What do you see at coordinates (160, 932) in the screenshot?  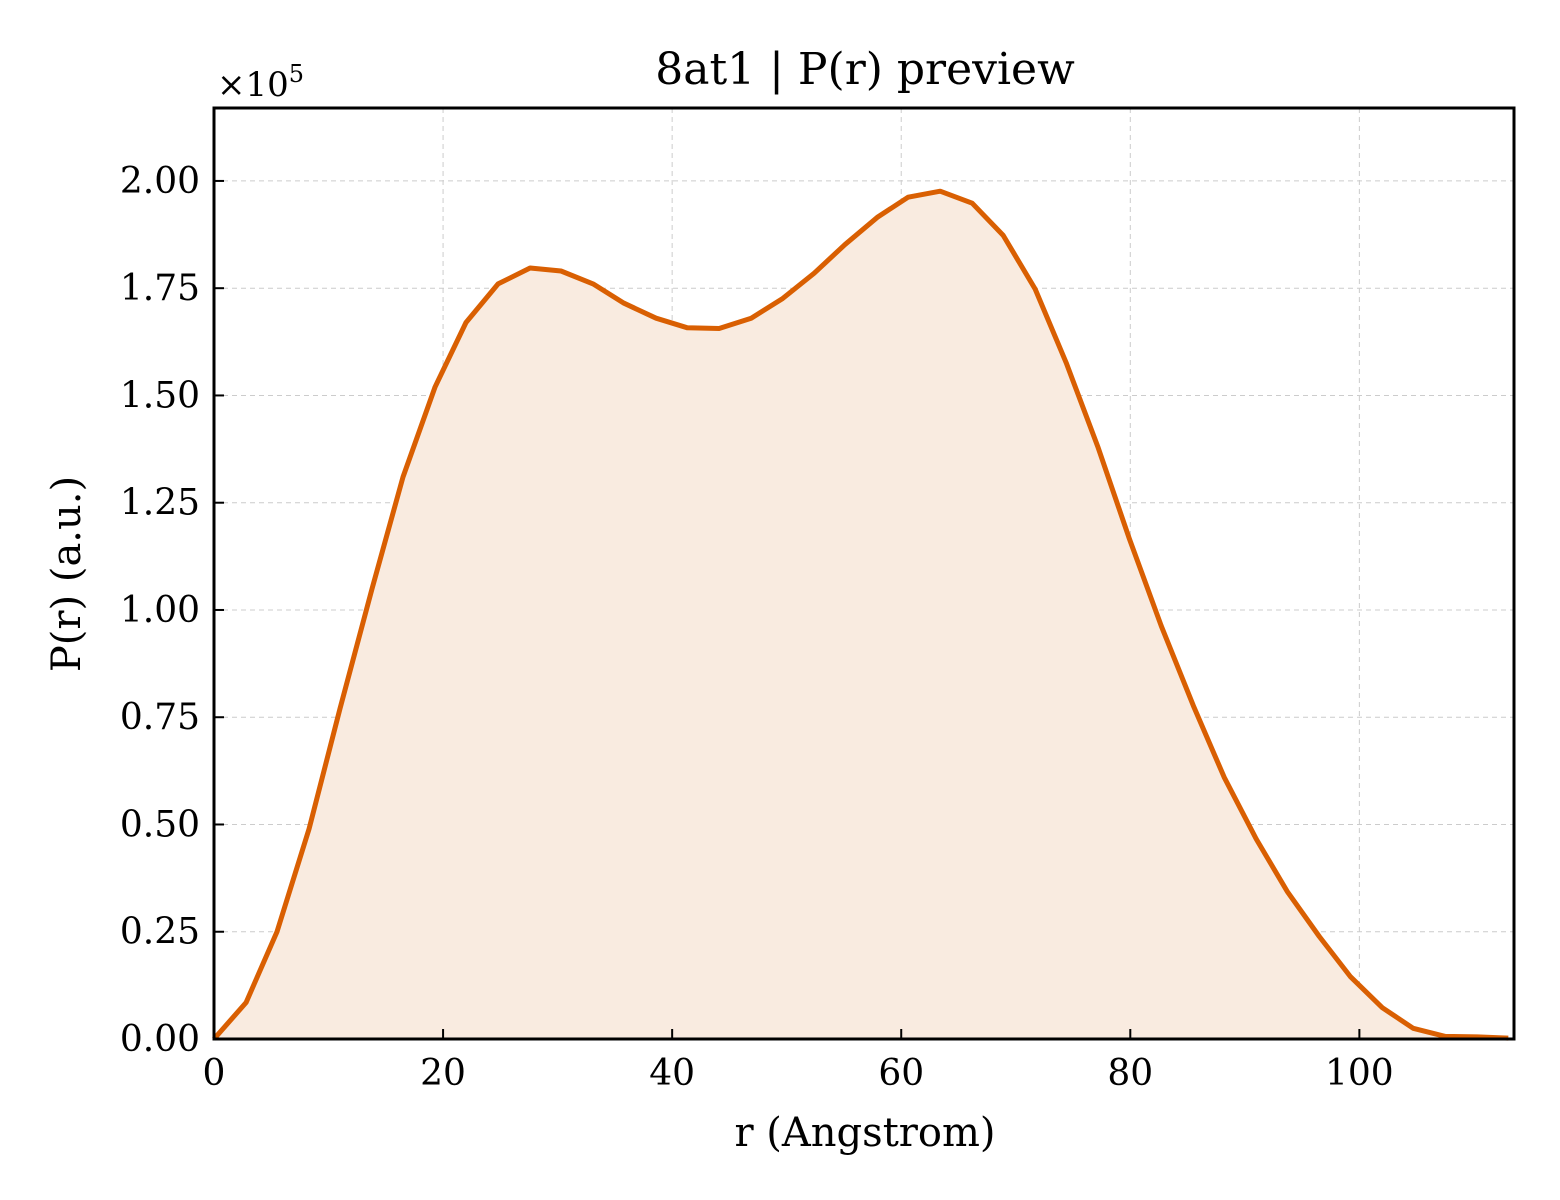 I see `y-tick-label: 0.25` at bounding box center [160, 932].